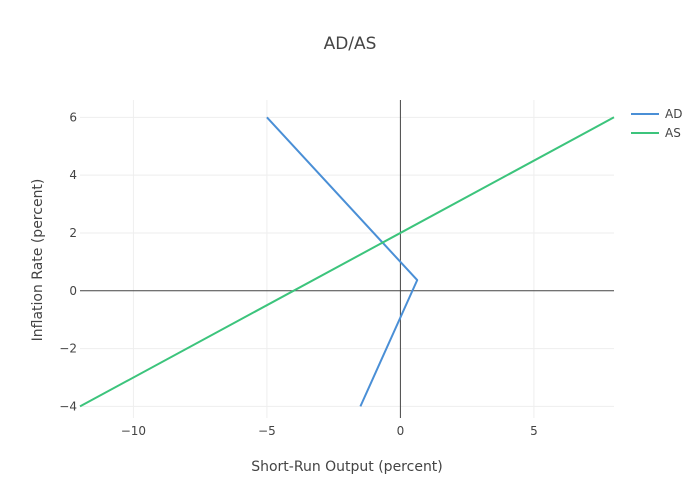 This screenshot has height=500, width=700. I want to click on chart-title: AD/AS, so click(350, 44).